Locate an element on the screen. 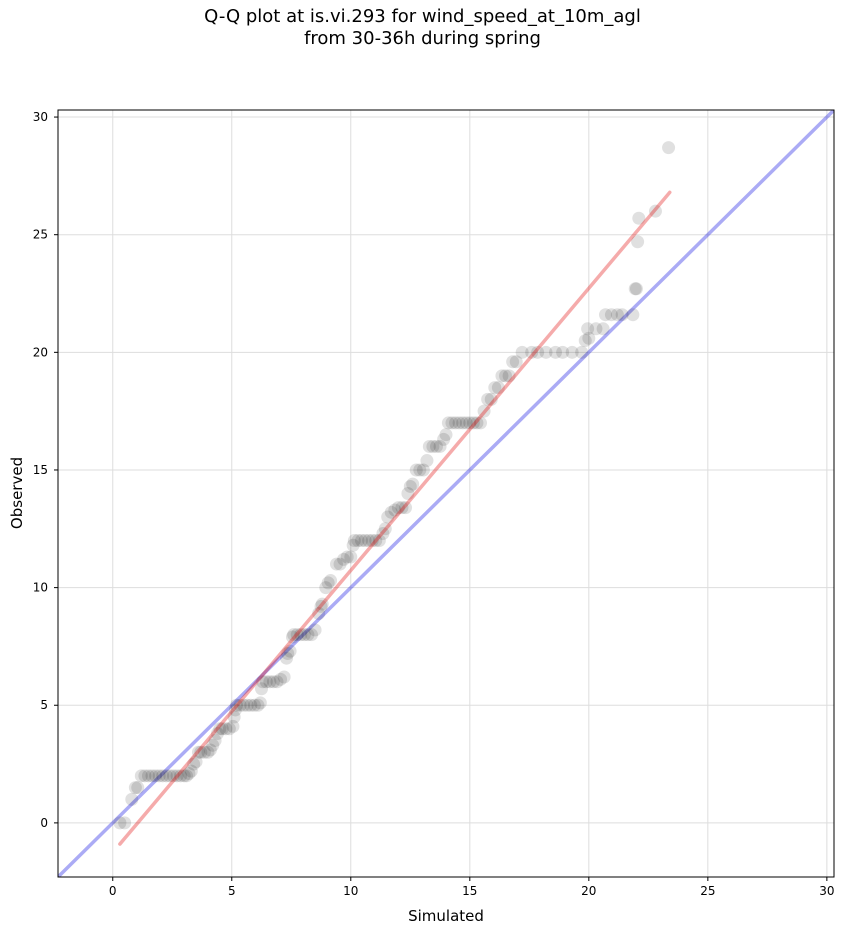 This screenshot has height=934, width=845. y-tick-label: 0 is located at coordinates (44, 823).